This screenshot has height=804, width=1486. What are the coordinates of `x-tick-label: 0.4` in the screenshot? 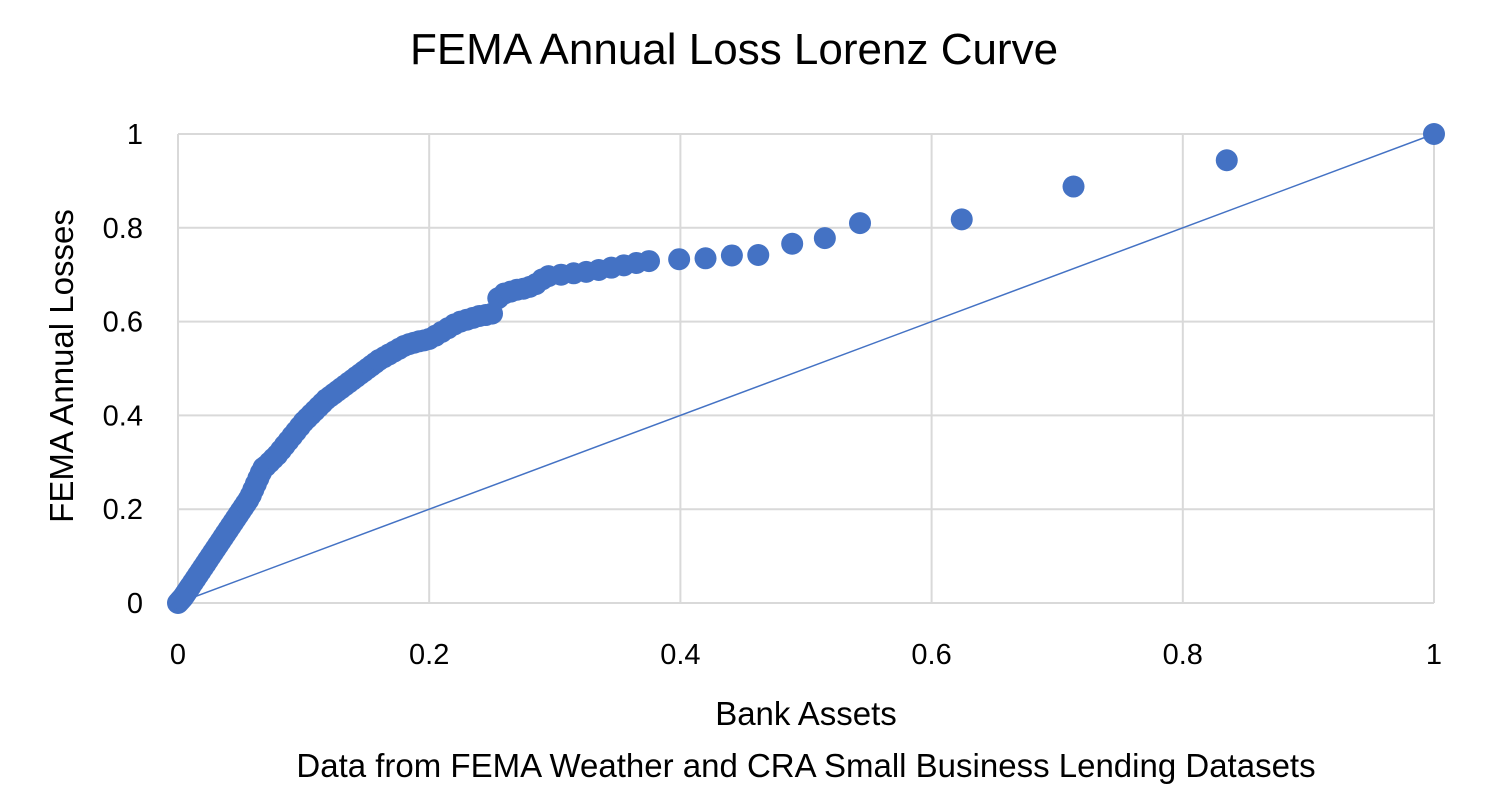 It's located at (680, 655).